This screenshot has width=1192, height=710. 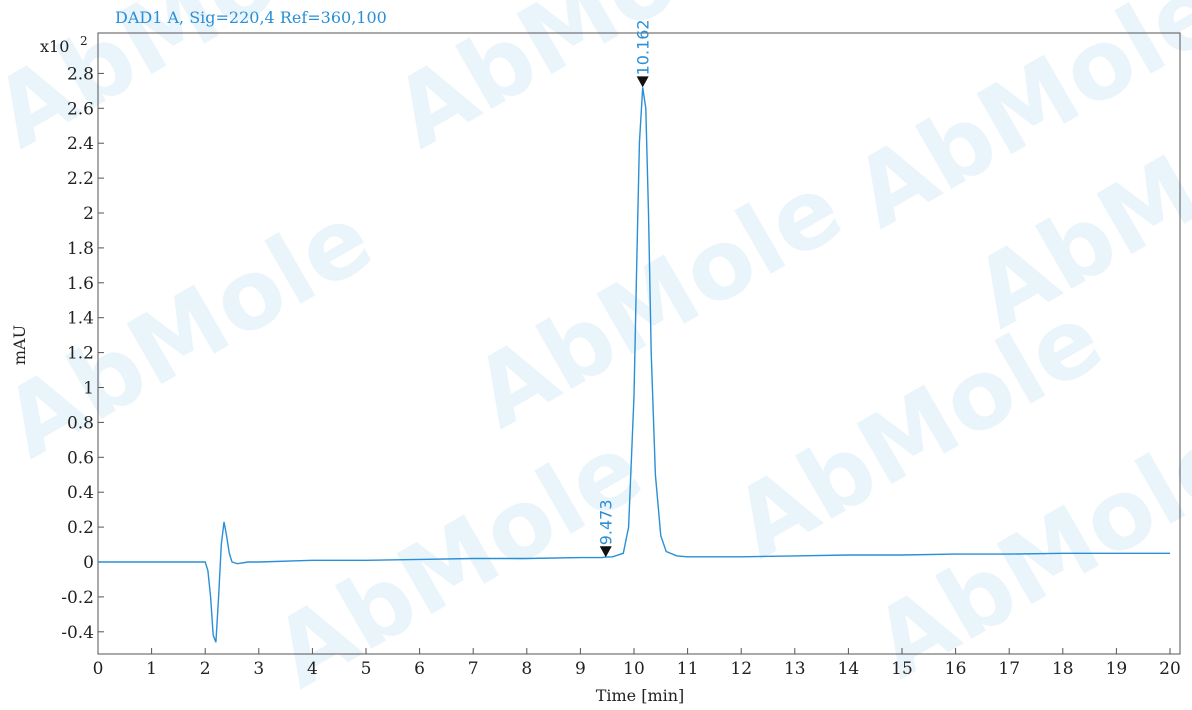 What do you see at coordinates (80, 74) in the screenshot?
I see `y-tick-label: 2.8` at bounding box center [80, 74].